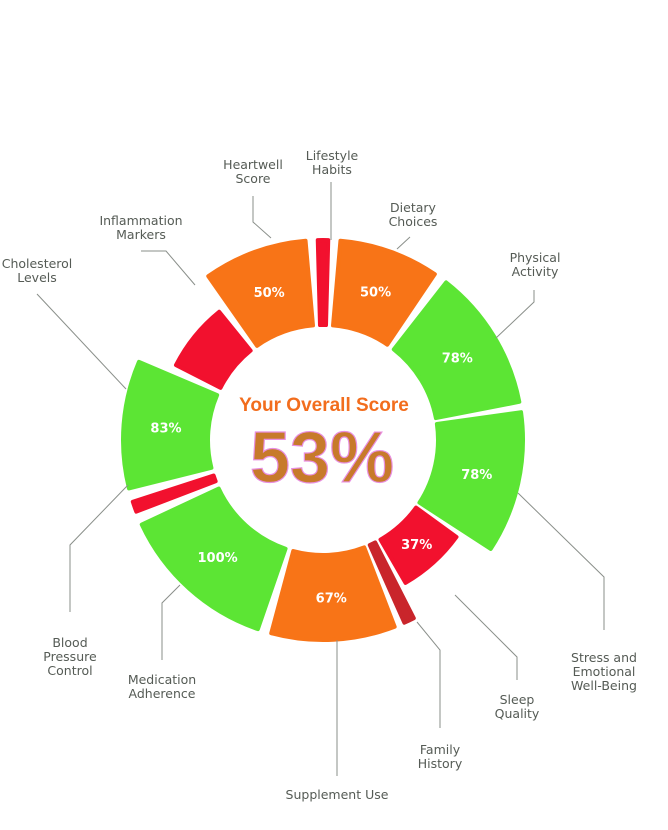  What do you see at coordinates (253, 164) in the screenshot?
I see `category-label-line: Heartwell` at bounding box center [253, 164].